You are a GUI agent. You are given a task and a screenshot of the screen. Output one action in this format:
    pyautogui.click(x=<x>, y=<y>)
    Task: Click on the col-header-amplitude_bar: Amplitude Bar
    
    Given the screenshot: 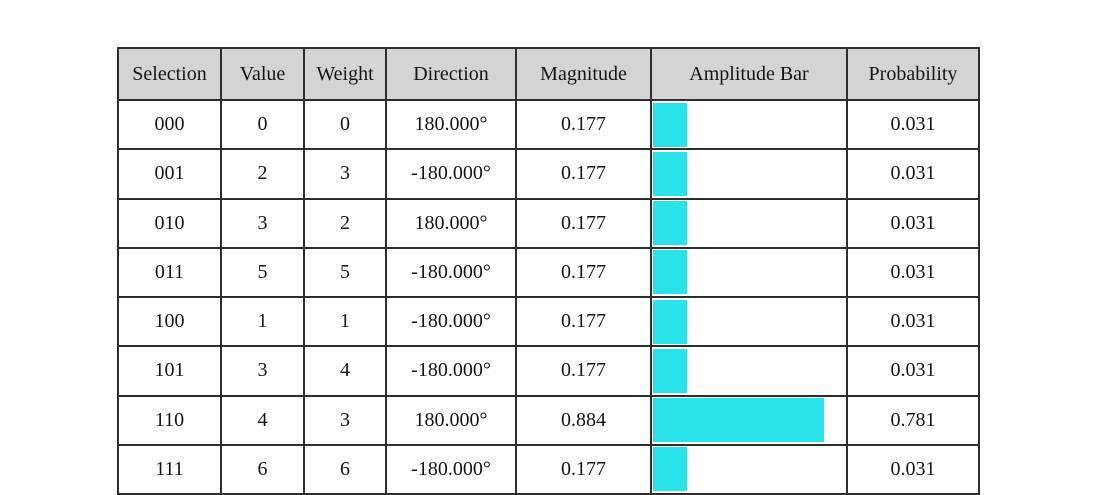 What is the action you would take?
    pyautogui.click(x=749, y=74)
    